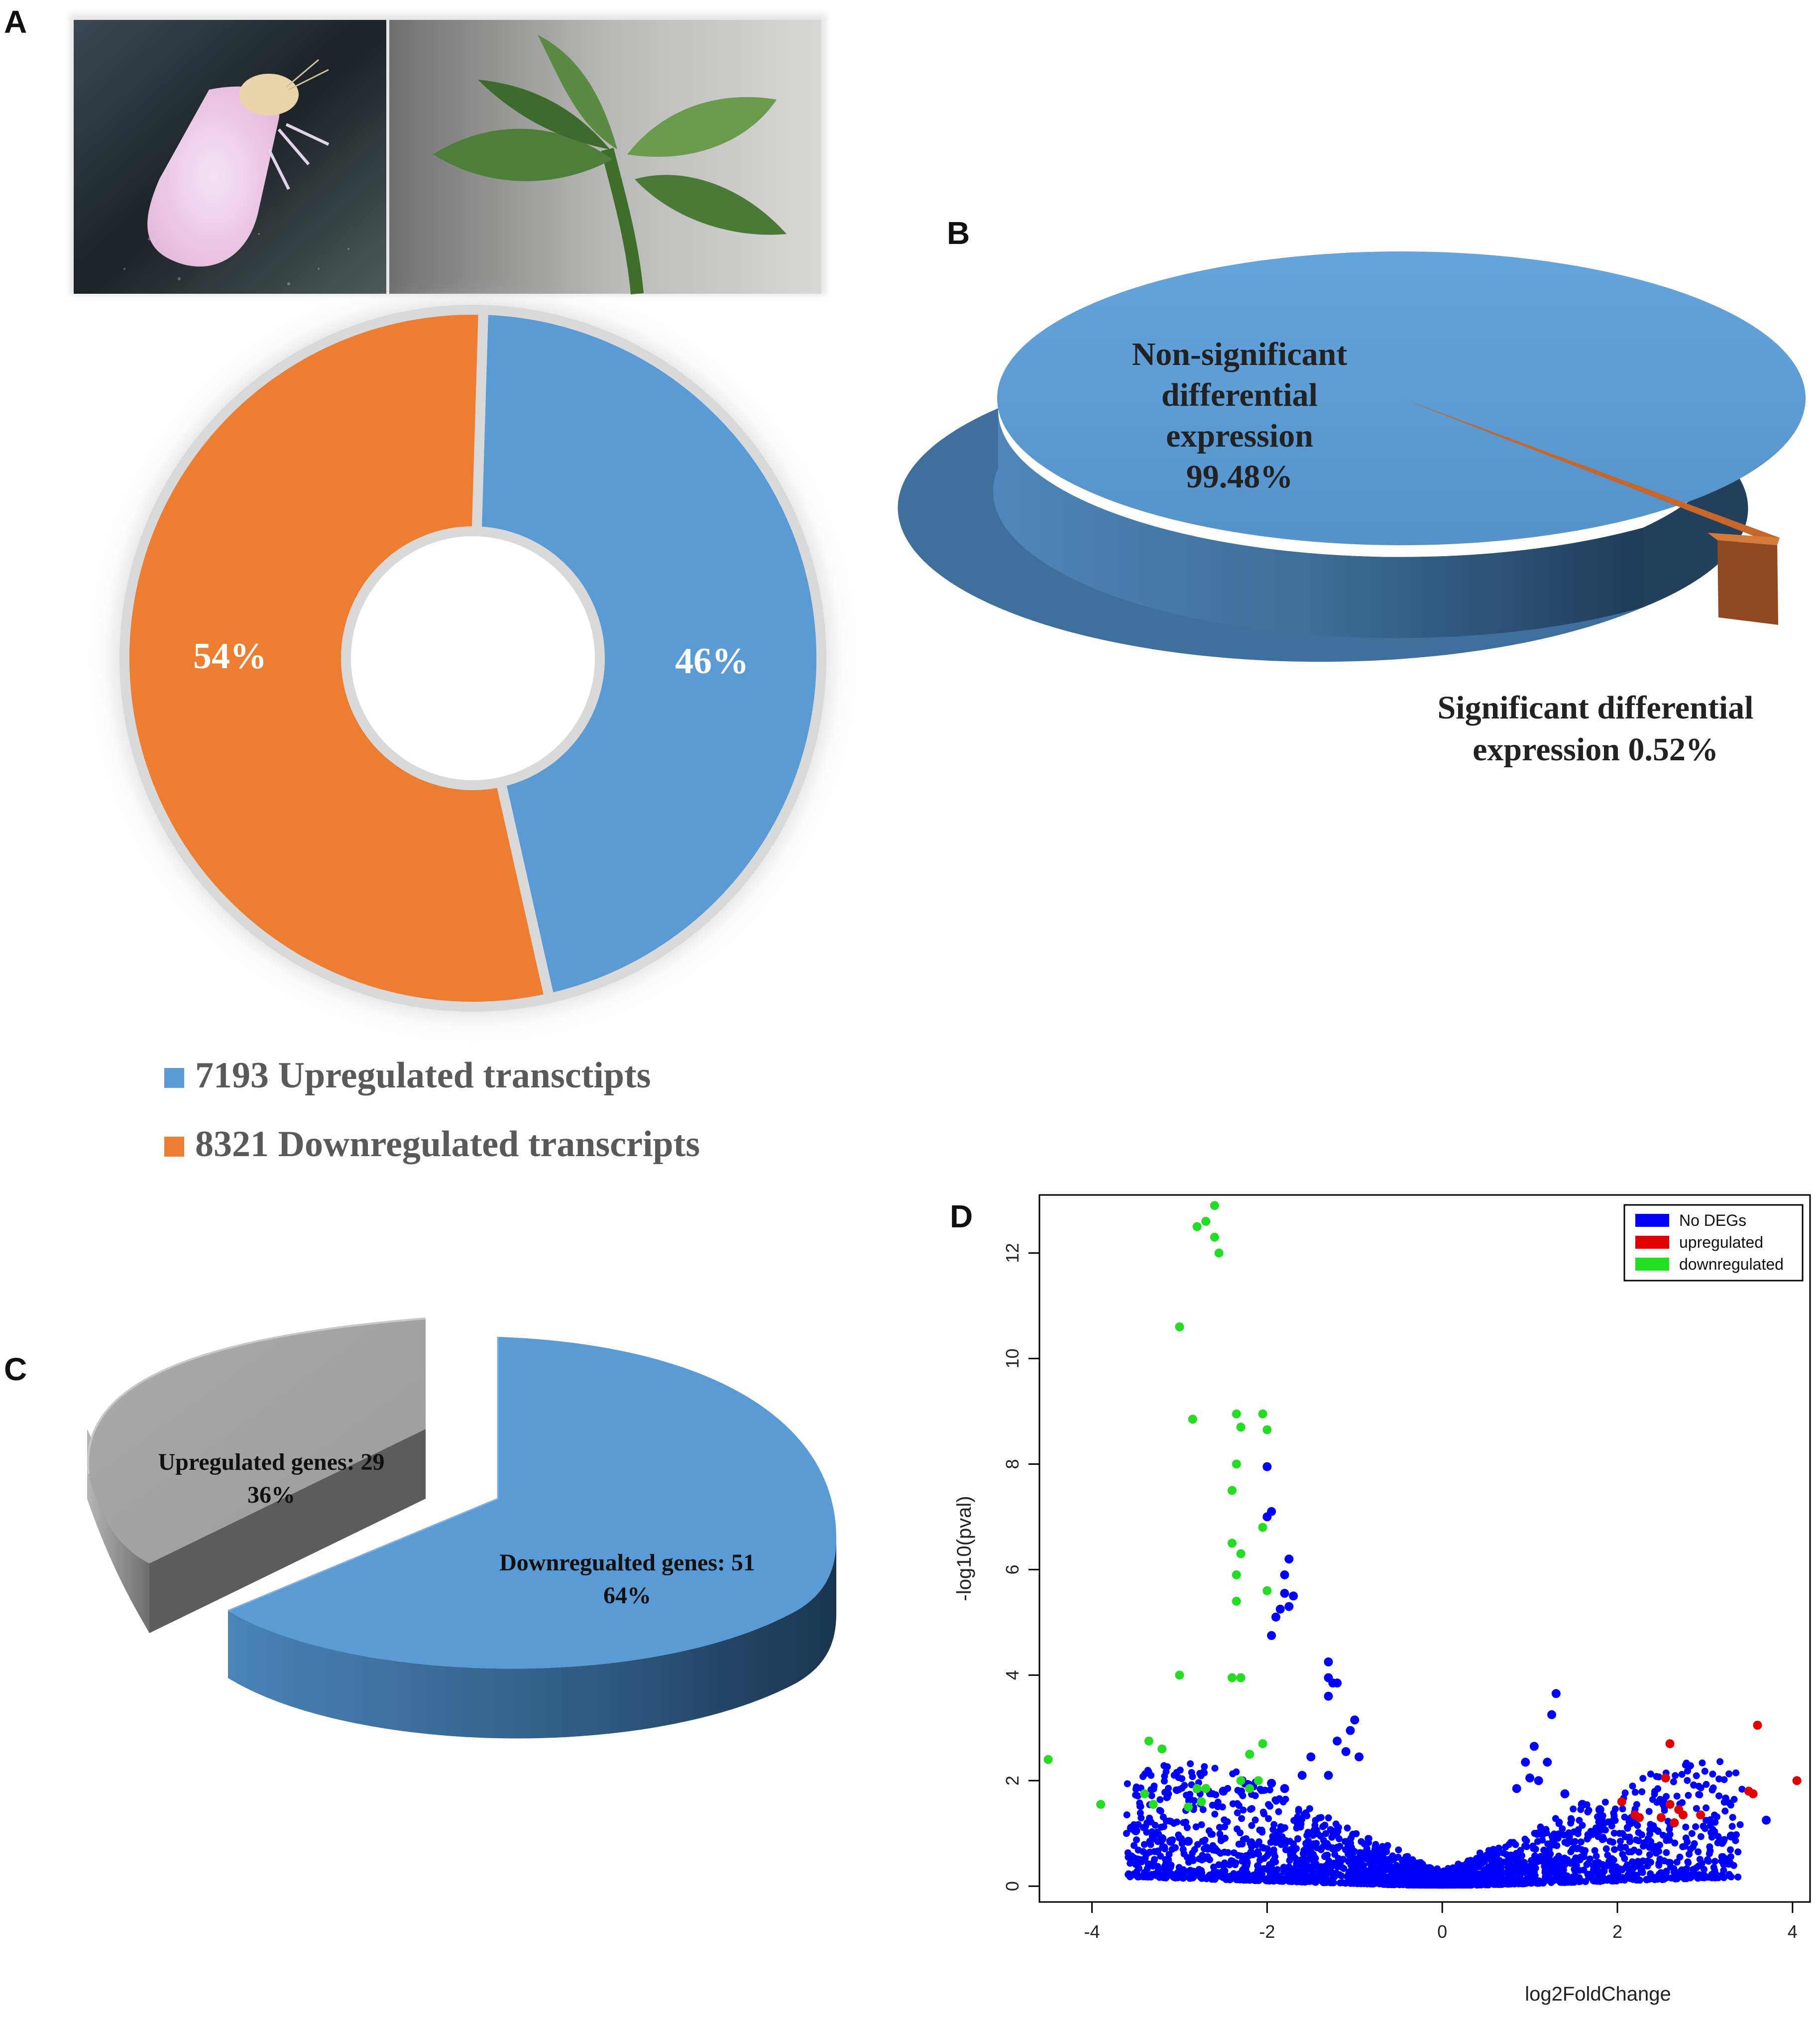 This screenshot has height=2017, width=1820. What do you see at coordinates (1239, 477) in the screenshot?
I see `label-line: 99.48%` at bounding box center [1239, 477].